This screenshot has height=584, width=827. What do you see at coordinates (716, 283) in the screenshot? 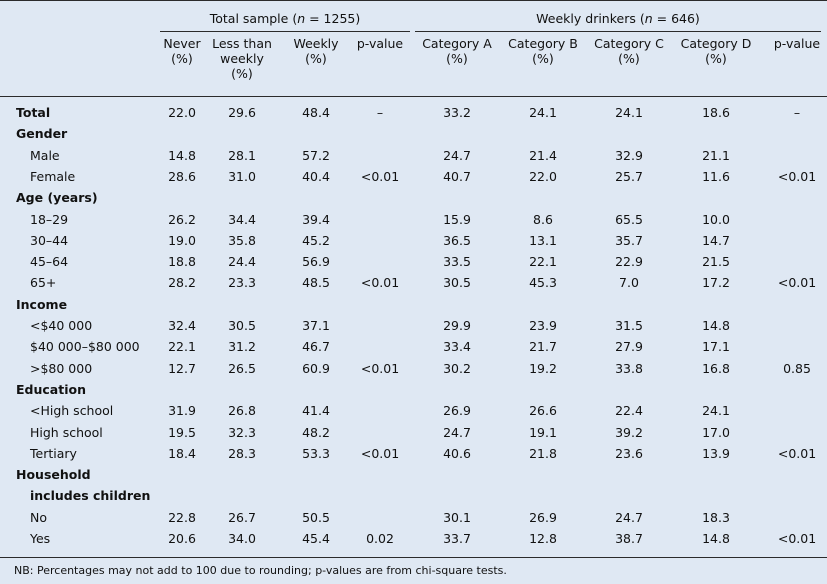
I see `table-cell: 17.2` at bounding box center [716, 283].